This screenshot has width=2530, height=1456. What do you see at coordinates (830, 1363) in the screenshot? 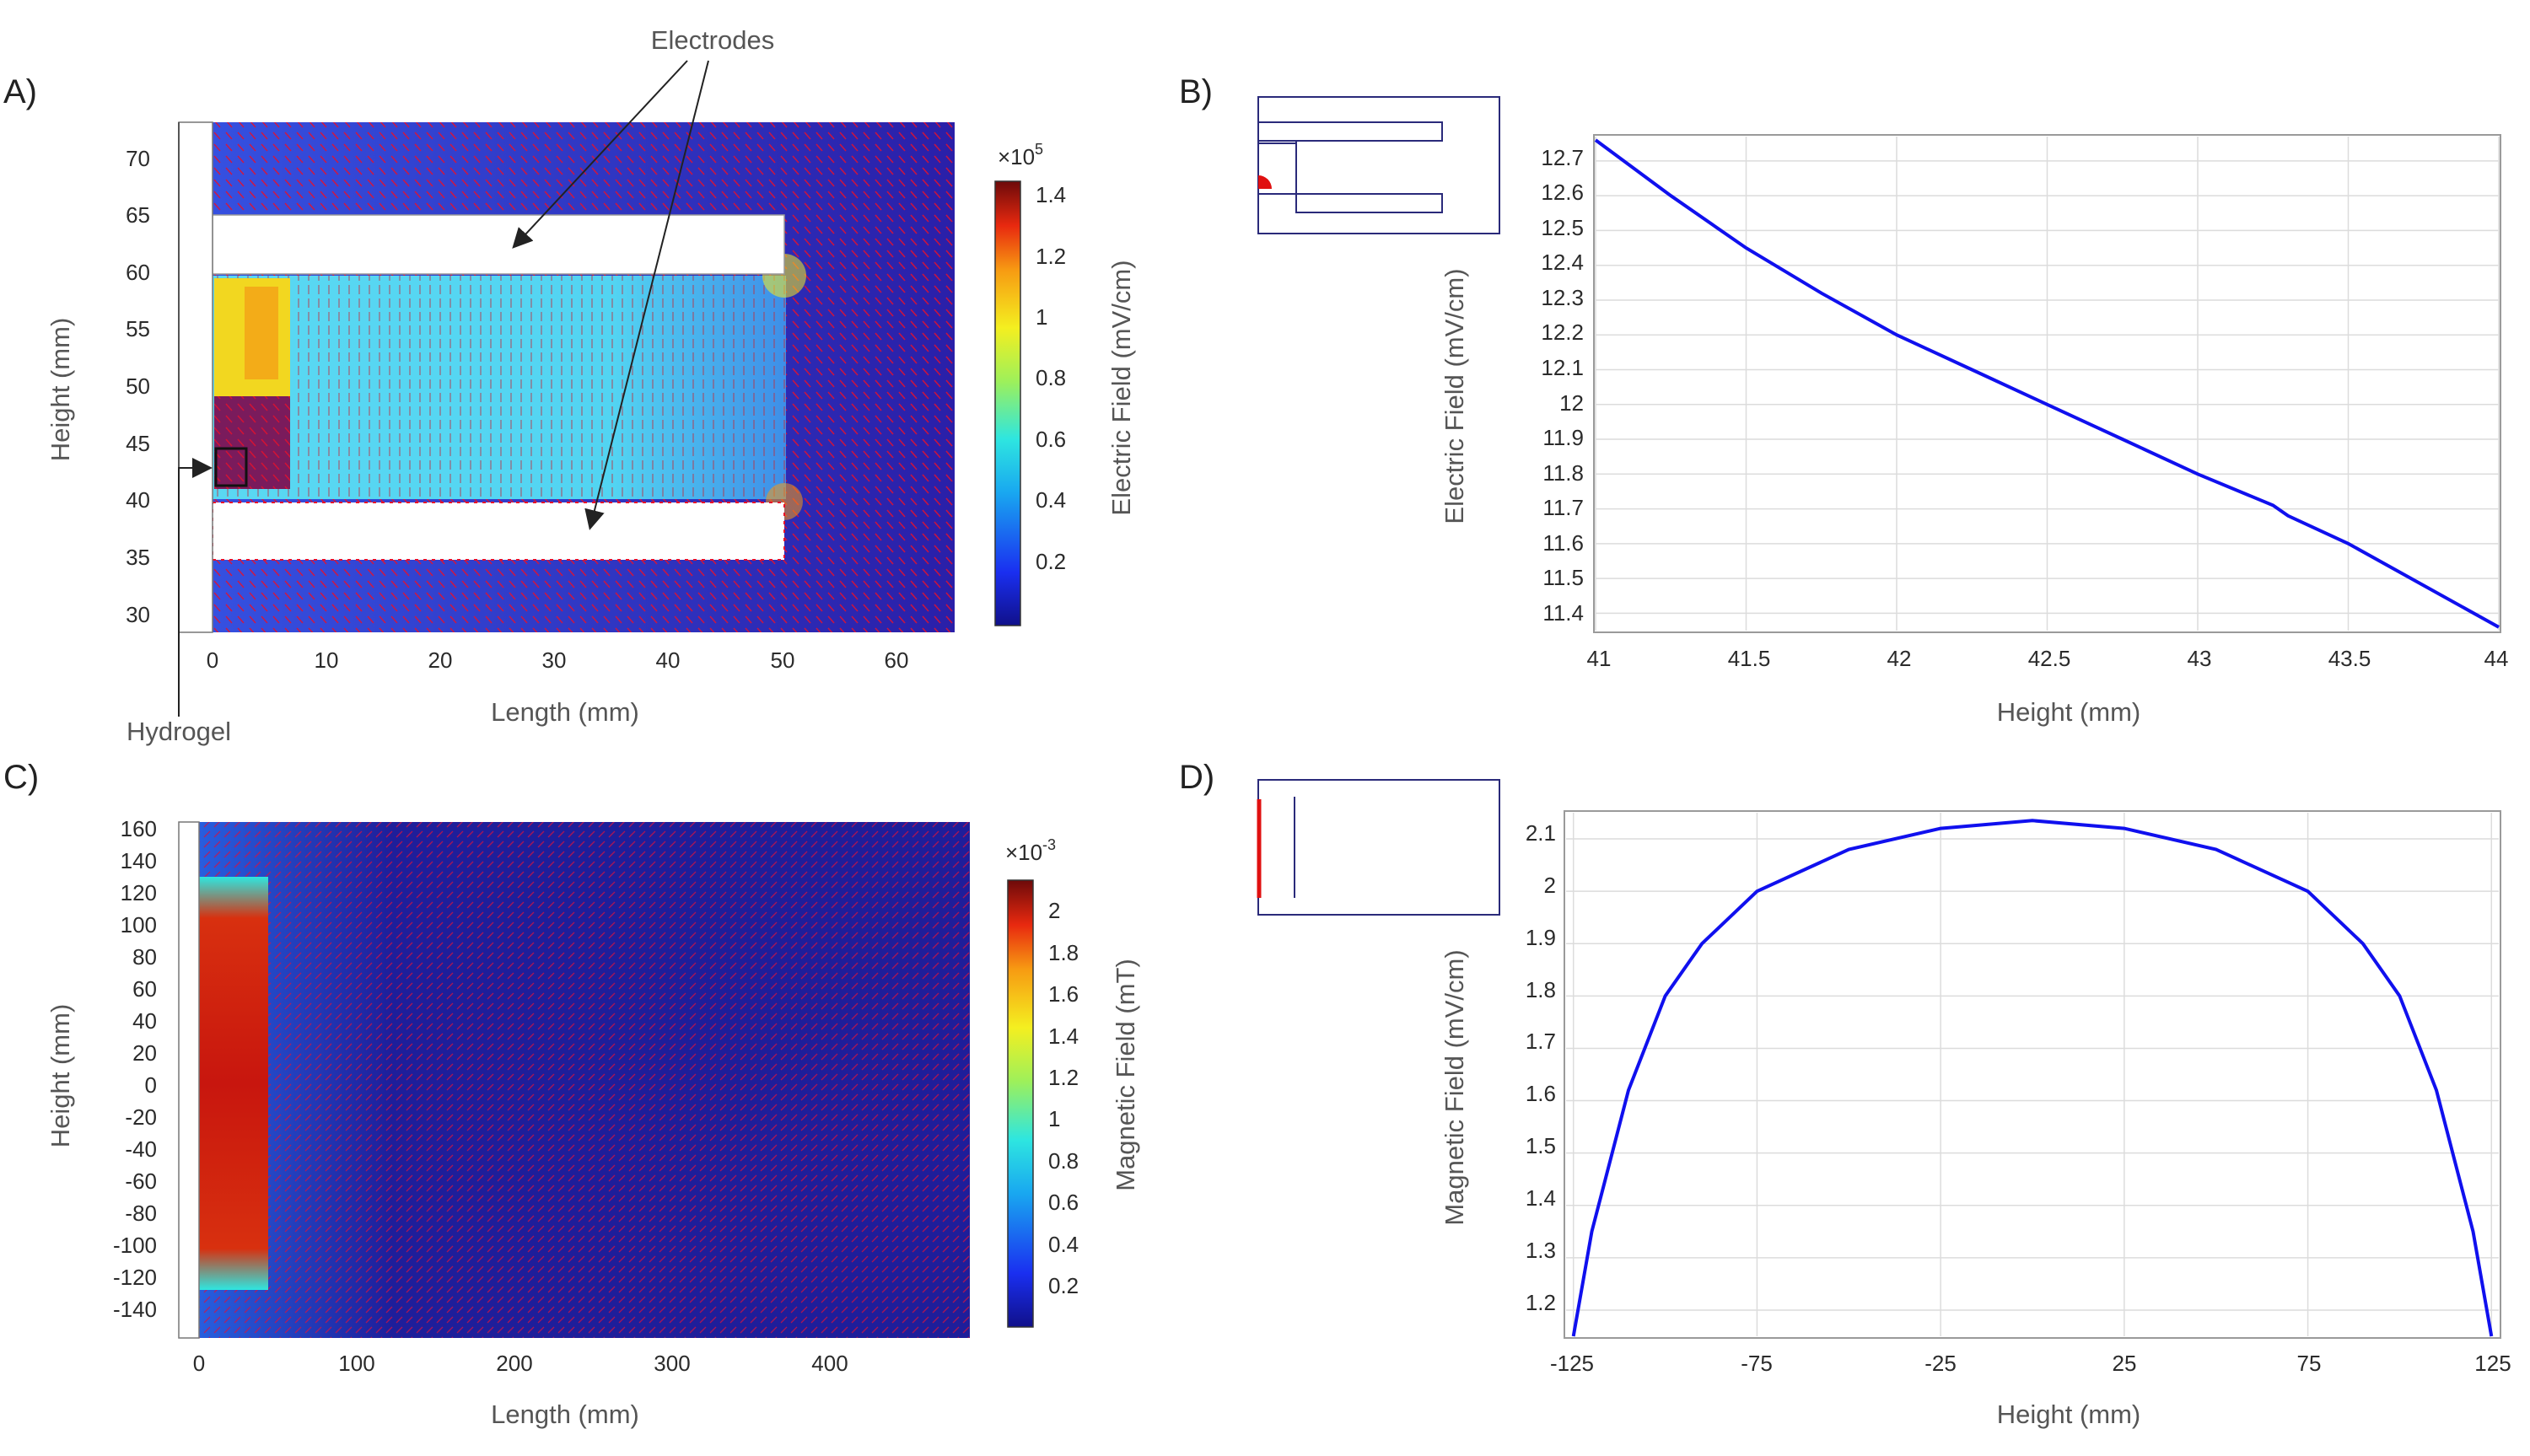
I see `panel-c-xtick: 400` at bounding box center [830, 1363].